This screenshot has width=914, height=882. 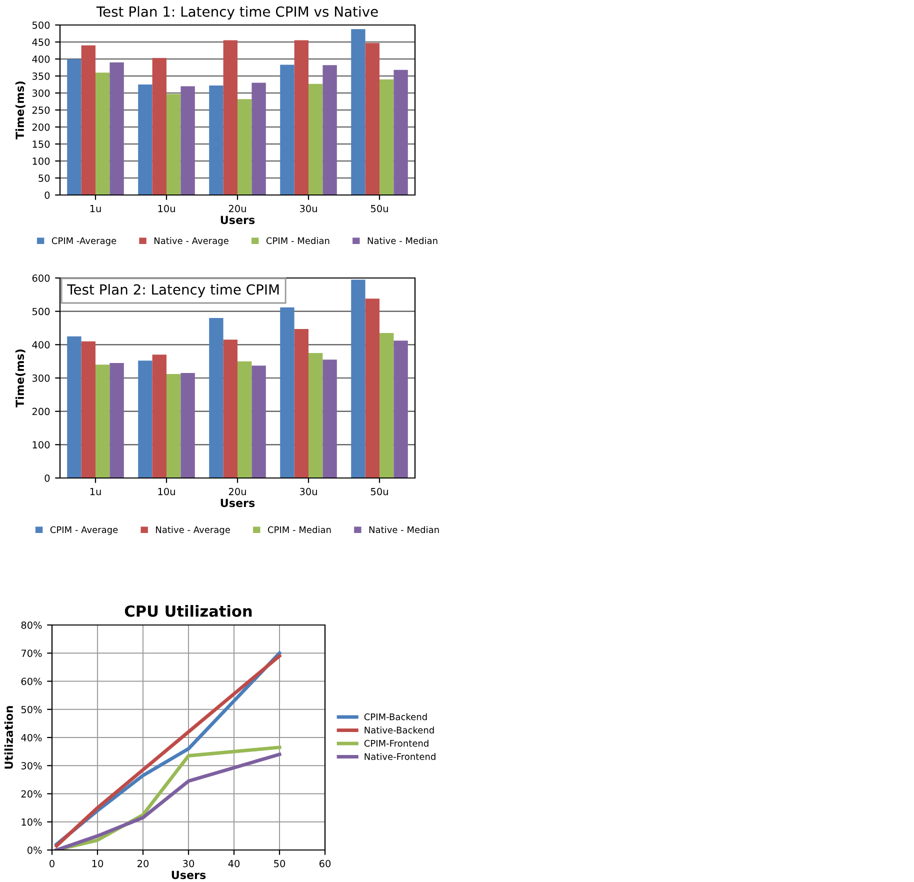 I want to click on y-tick-label: 50, so click(x=44, y=178).